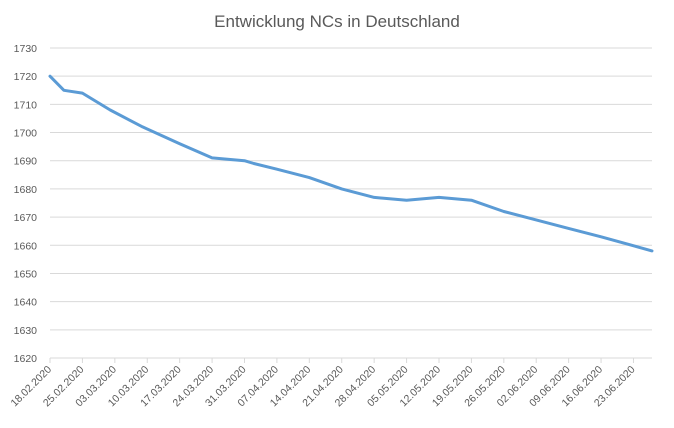  I want to click on y-tick-label: 1680, so click(26, 190).